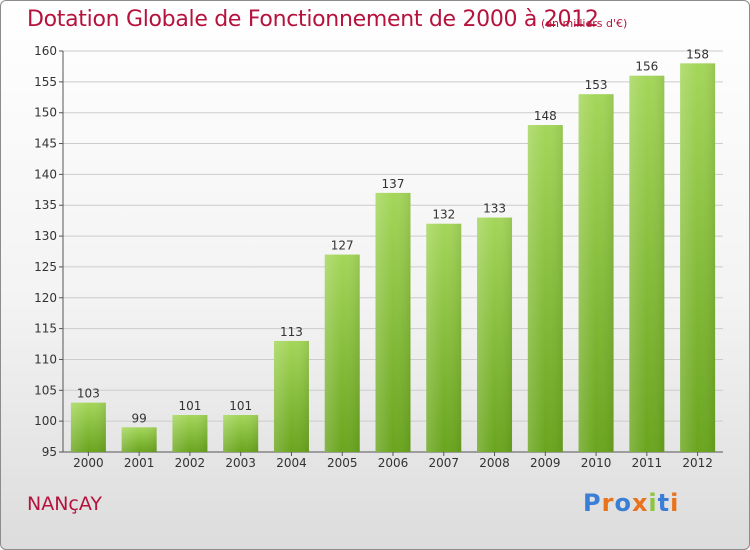 The image size is (750, 550). What do you see at coordinates (291, 463) in the screenshot?
I see `x-tick-label: 2004` at bounding box center [291, 463].